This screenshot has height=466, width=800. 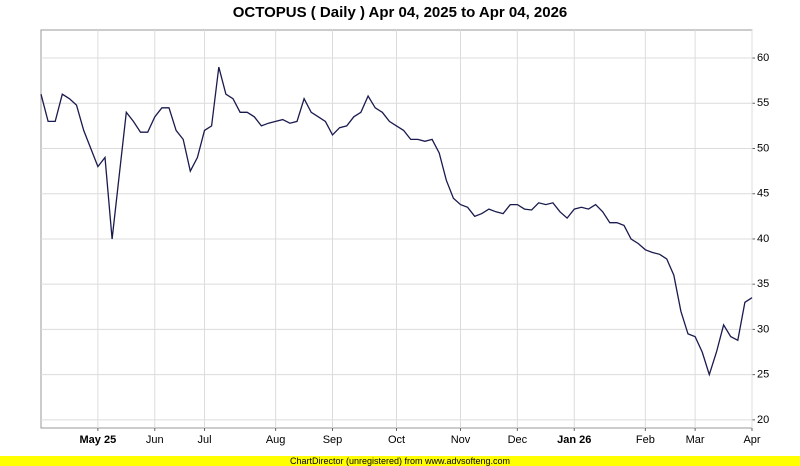 What do you see at coordinates (751, 440) in the screenshot?
I see `x-tick-label: Apr` at bounding box center [751, 440].